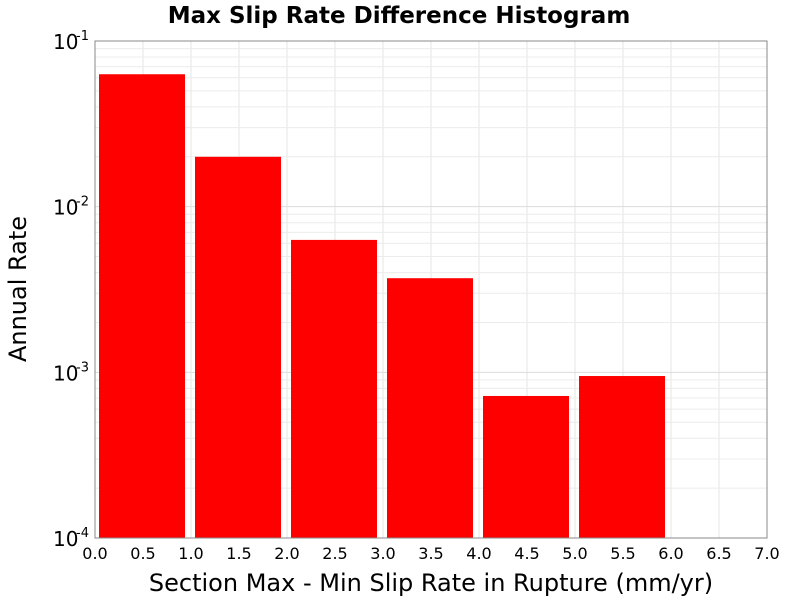 The image size is (800, 600). I want to click on x-tick-label: 5.0, so click(574, 553).